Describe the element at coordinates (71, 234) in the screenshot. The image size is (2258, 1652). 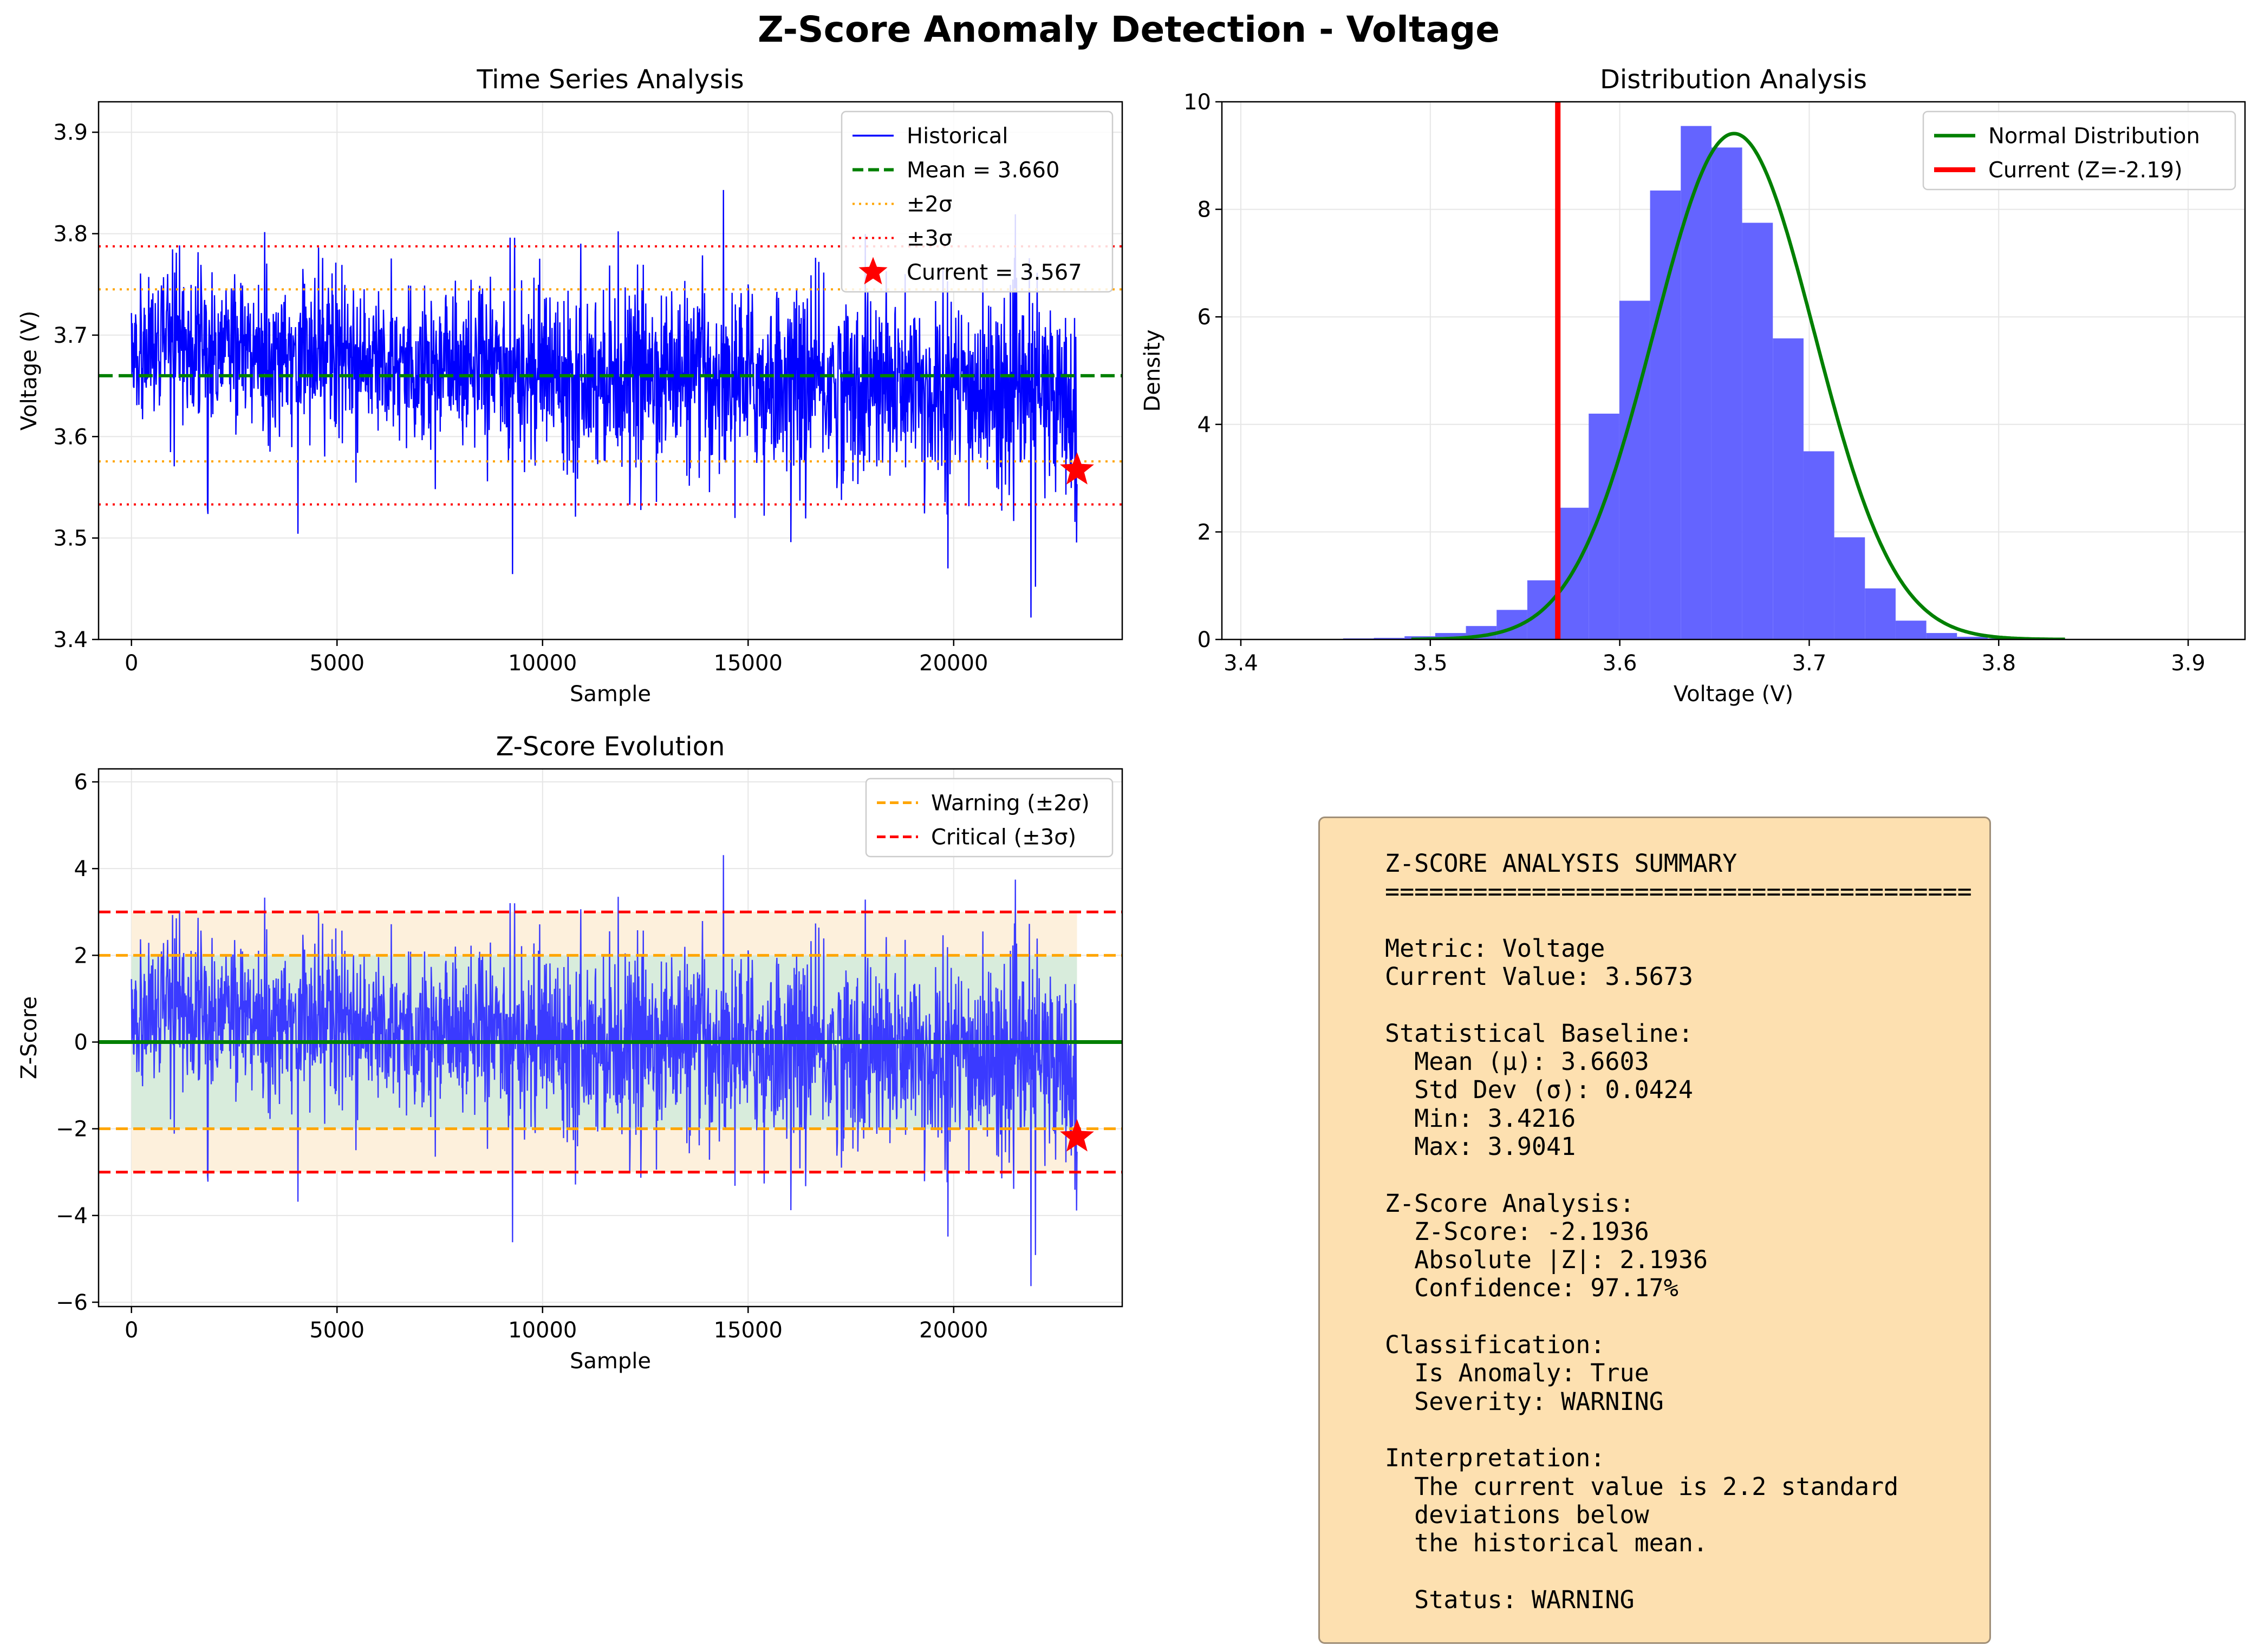
I see `y-tick-label: 3.8` at that location.